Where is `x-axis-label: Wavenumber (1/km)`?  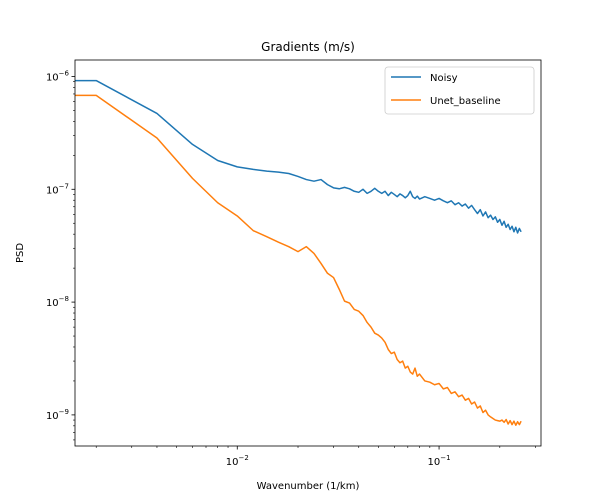
x-axis-label: Wavenumber (1/km) is located at coordinates (308, 486).